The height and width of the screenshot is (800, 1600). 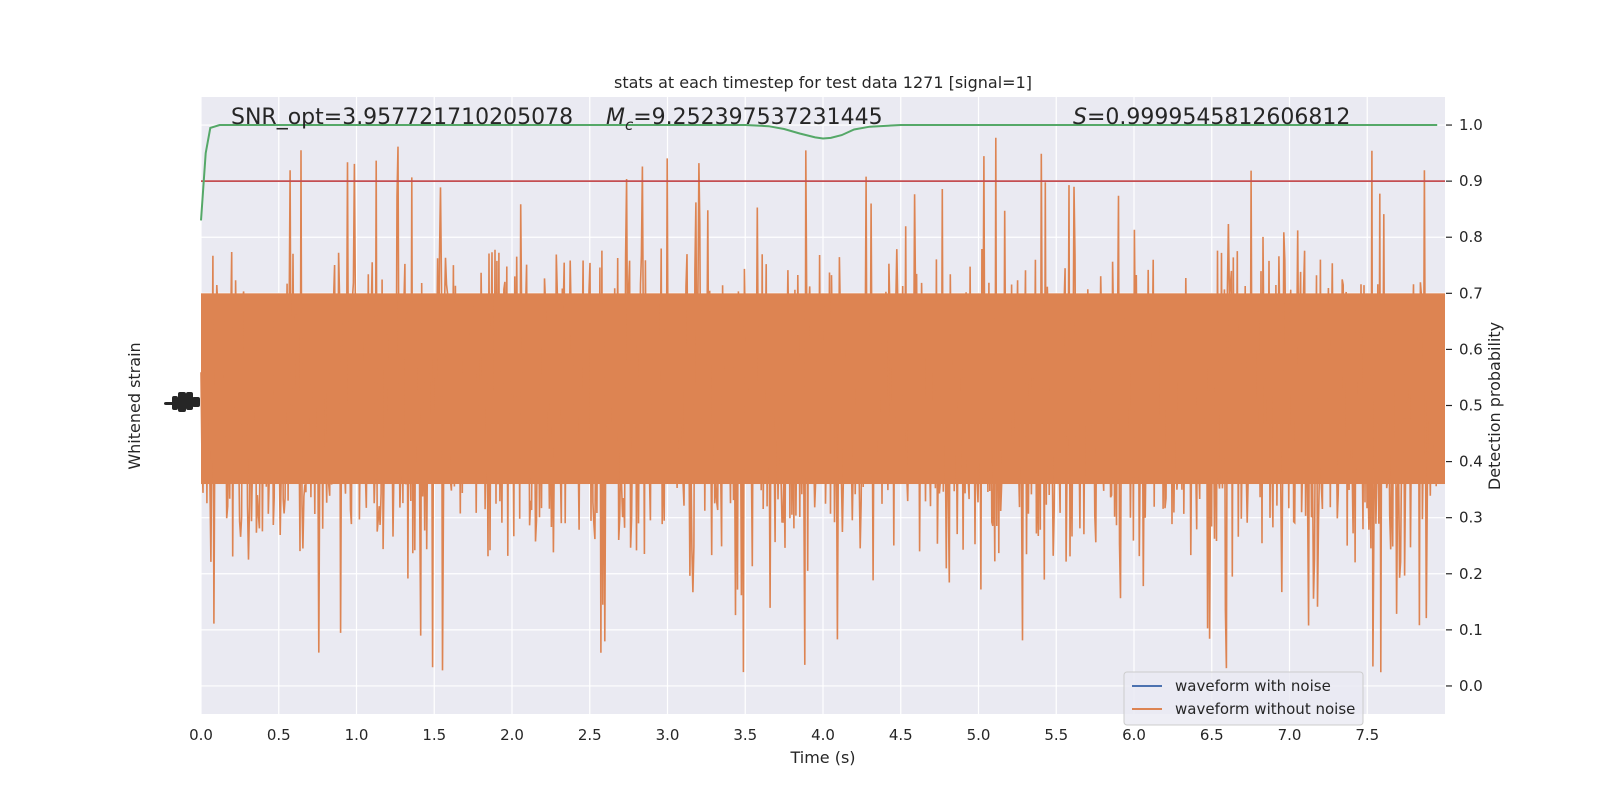 What do you see at coordinates (822, 757) in the screenshot?
I see `x-axis-label: Time (s)` at bounding box center [822, 757].